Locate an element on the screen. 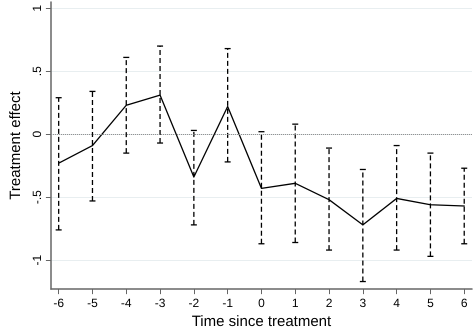 This screenshot has height=334, width=474. y-tick-label: 1 is located at coordinates (37, 8).